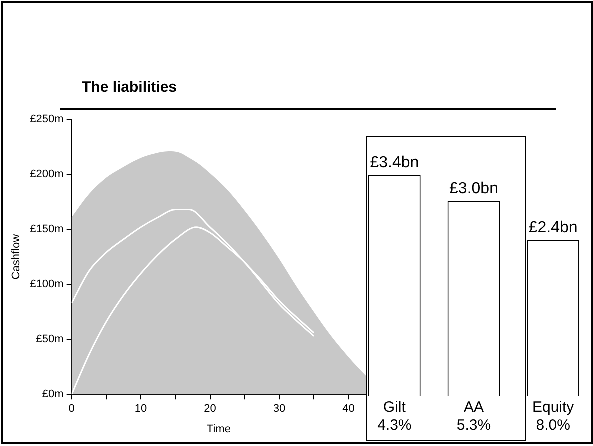 Image resolution: width=593 pixels, height=446 pixels. I want to click on y-tick-label: £200m, so click(47, 174).